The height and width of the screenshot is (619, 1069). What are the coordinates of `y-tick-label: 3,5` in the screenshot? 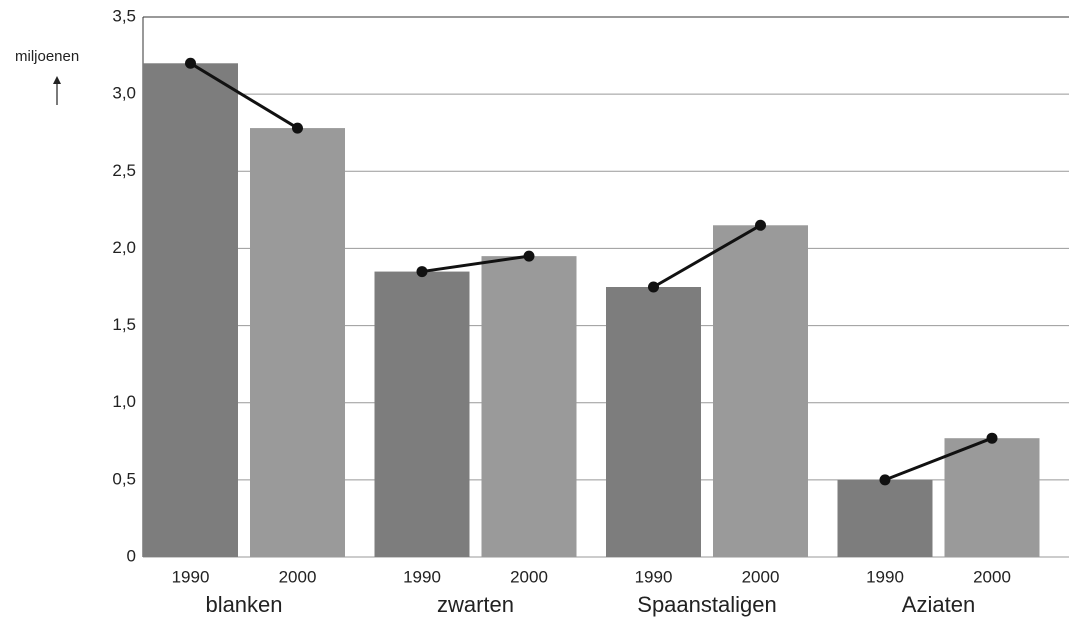 It's located at (124, 15).